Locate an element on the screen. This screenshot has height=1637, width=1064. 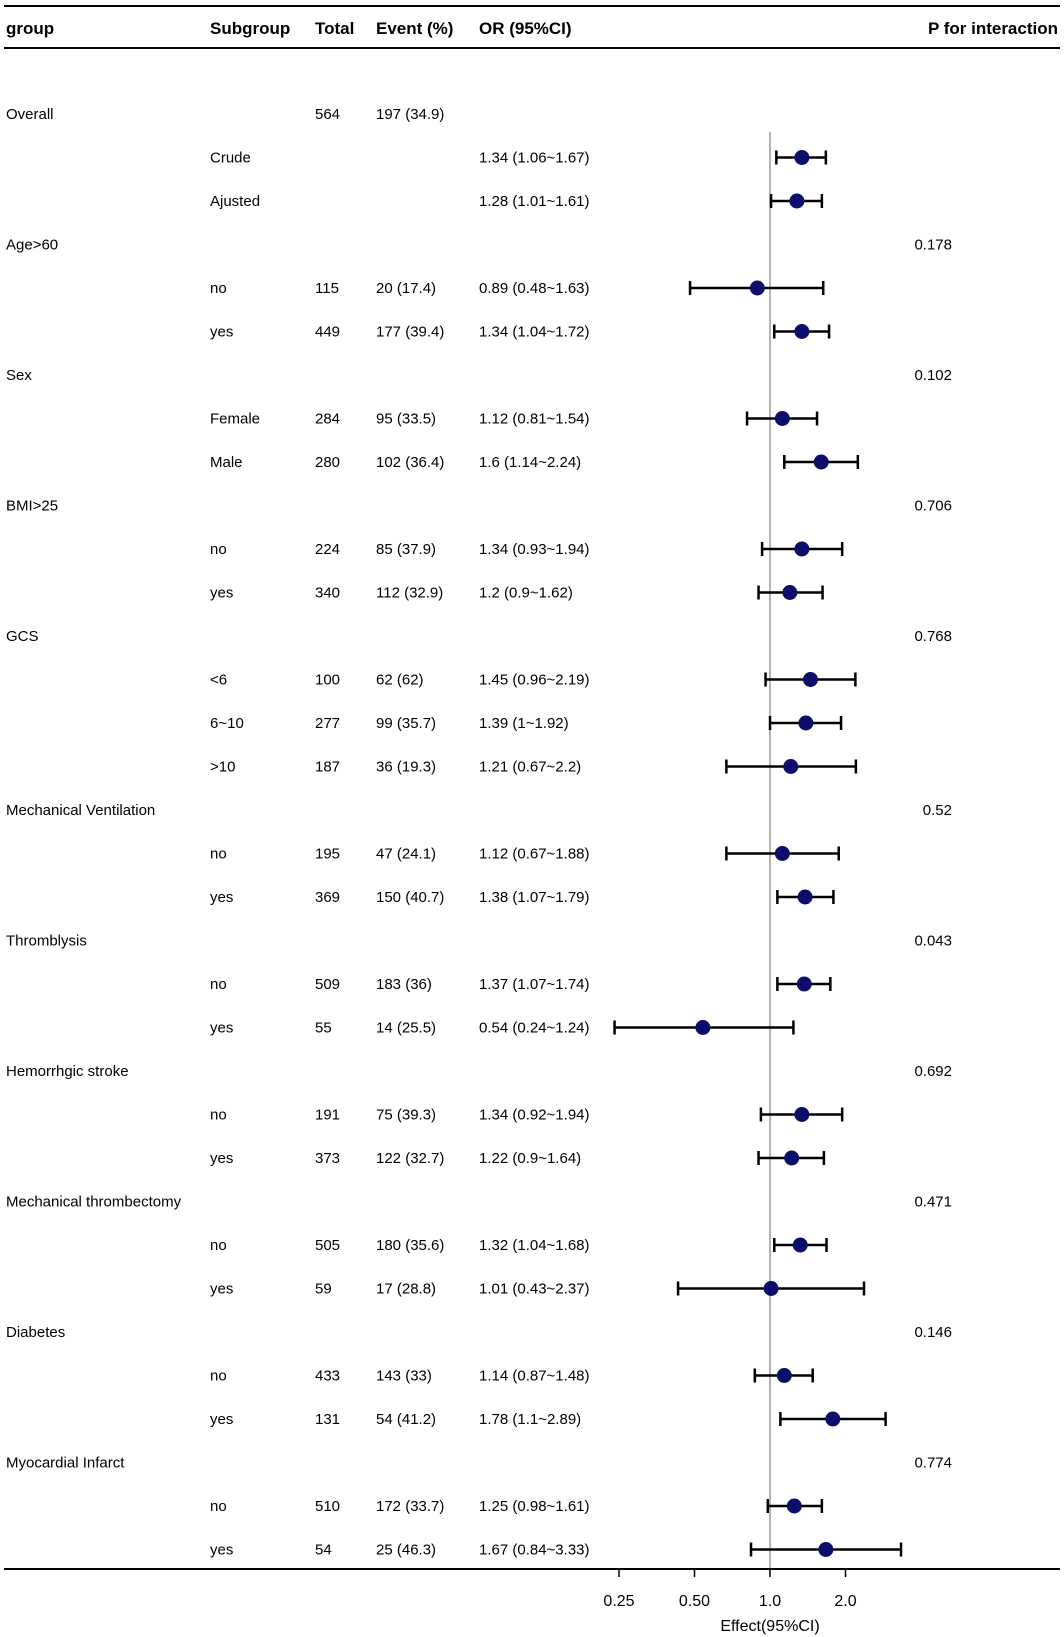
row-group-label: BMI>25 is located at coordinates (32, 506).